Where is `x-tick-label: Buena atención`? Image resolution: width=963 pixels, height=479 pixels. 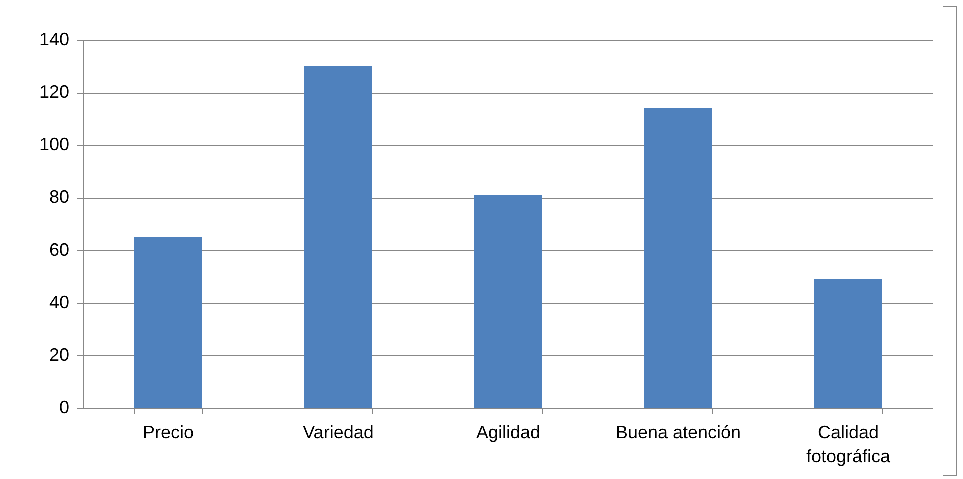
x-tick-label: Buena atención is located at coordinates (679, 432).